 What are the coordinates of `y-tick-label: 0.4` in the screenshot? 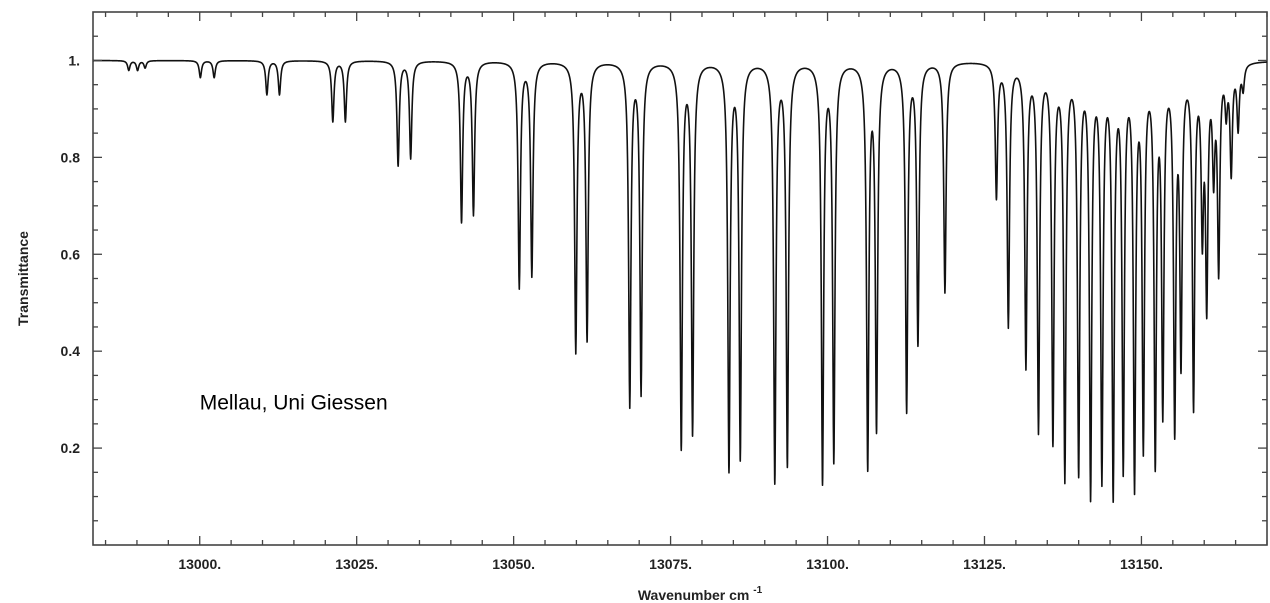 It's located at (71, 351).